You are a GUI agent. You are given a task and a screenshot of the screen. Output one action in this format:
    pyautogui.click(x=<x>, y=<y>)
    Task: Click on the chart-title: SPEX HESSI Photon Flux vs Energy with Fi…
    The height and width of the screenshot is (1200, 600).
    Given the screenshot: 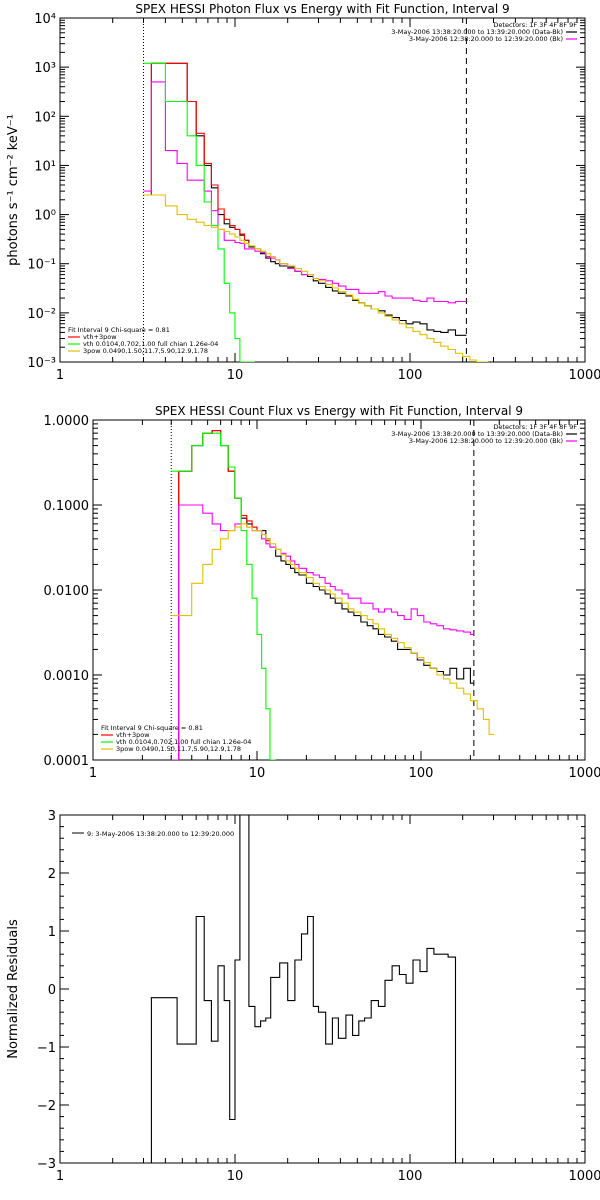 What is the action you would take?
    pyautogui.click(x=322, y=9)
    